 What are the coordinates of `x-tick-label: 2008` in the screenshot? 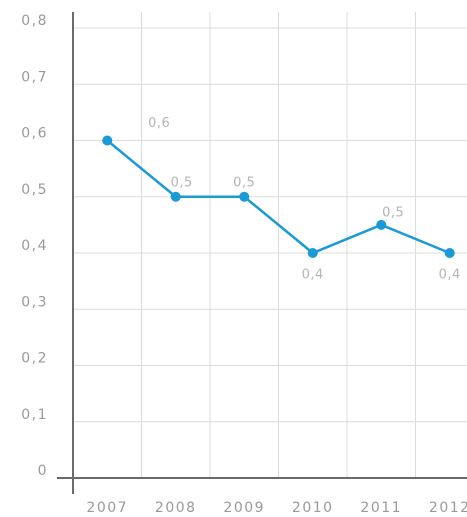 It's located at (176, 508).